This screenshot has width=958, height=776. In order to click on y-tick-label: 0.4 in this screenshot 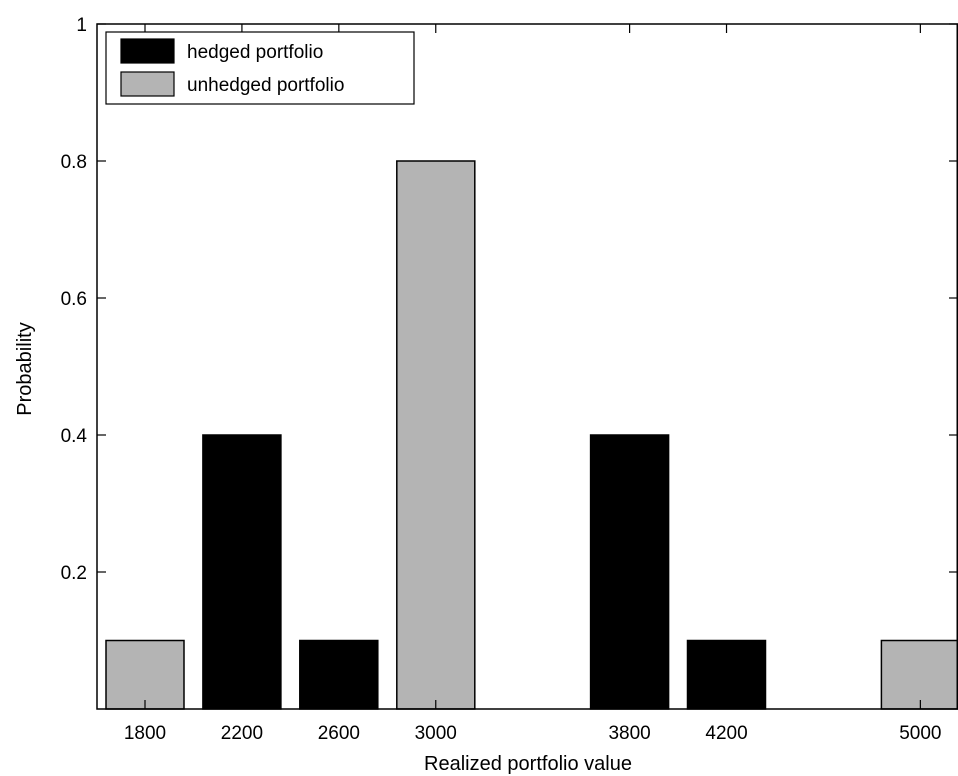, I will do `click(74, 436)`.